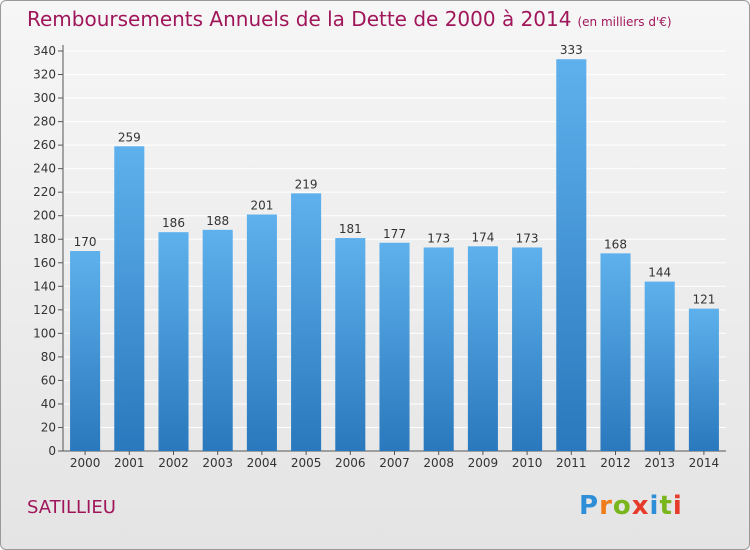 The width and height of the screenshot is (750, 550). I want to click on bar-2007, so click(394, 346).